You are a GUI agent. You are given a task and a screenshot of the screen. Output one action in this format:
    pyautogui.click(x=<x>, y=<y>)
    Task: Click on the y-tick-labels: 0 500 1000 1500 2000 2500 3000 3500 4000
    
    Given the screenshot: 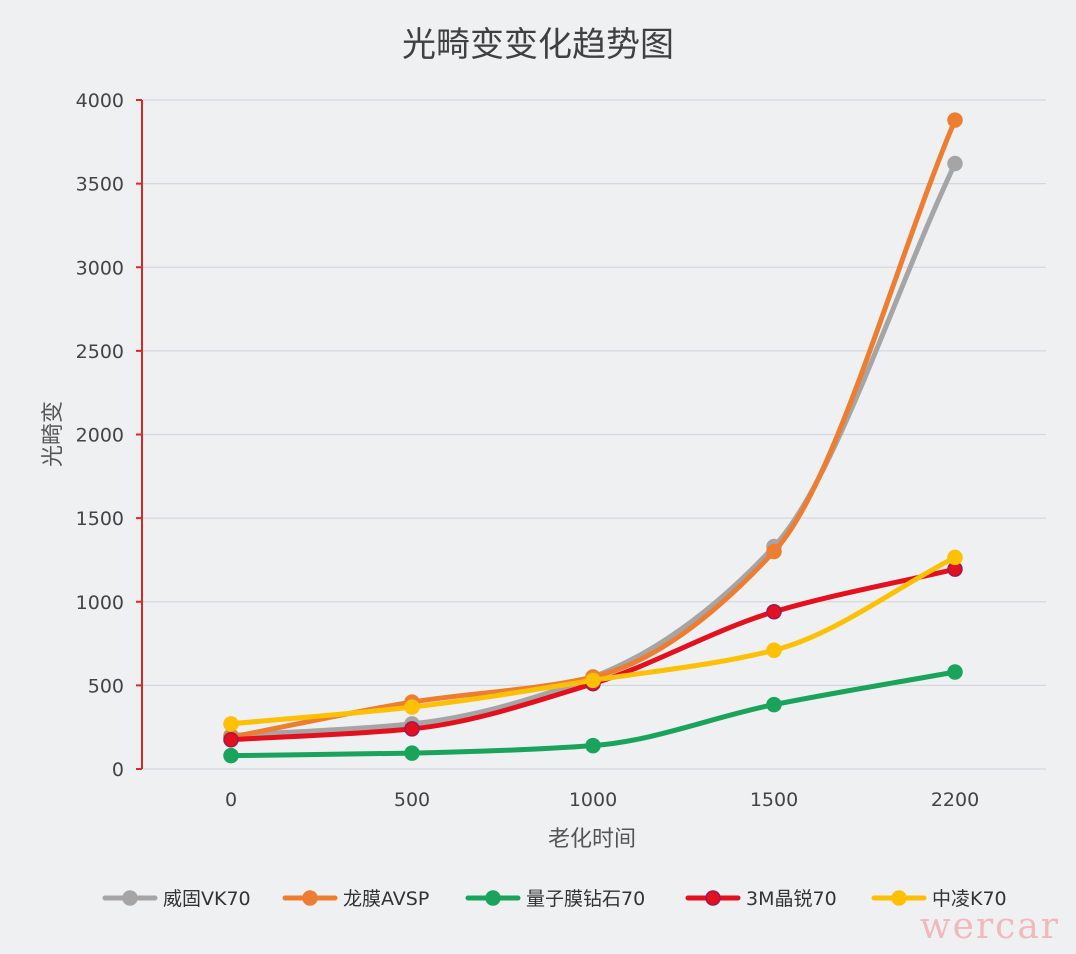 What is the action you would take?
    pyautogui.click(x=100, y=435)
    